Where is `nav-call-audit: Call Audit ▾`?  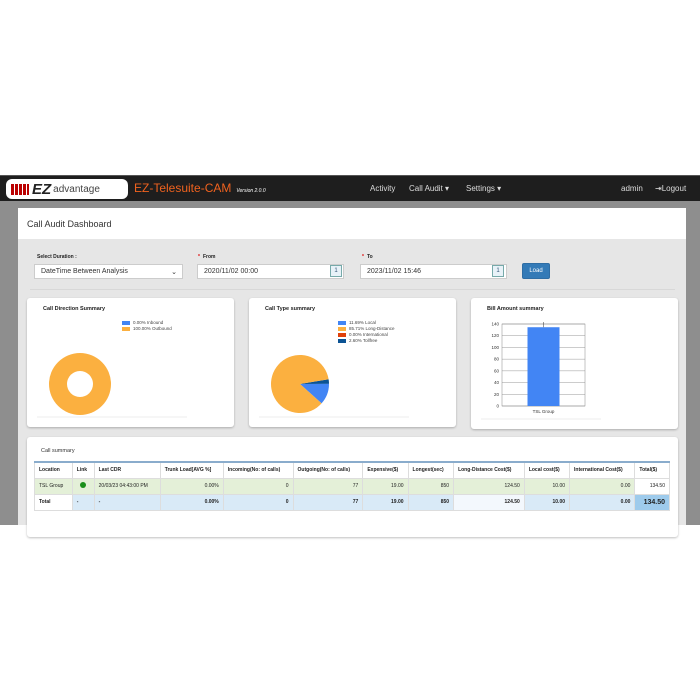 nav-call-audit: Call Audit ▾ is located at coordinates (429, 188).